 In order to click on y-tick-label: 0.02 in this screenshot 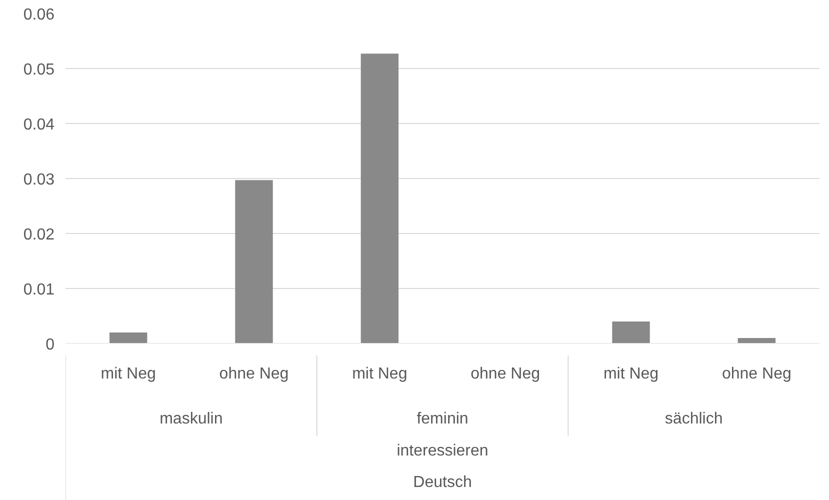, I will do `click(39, 235)`.